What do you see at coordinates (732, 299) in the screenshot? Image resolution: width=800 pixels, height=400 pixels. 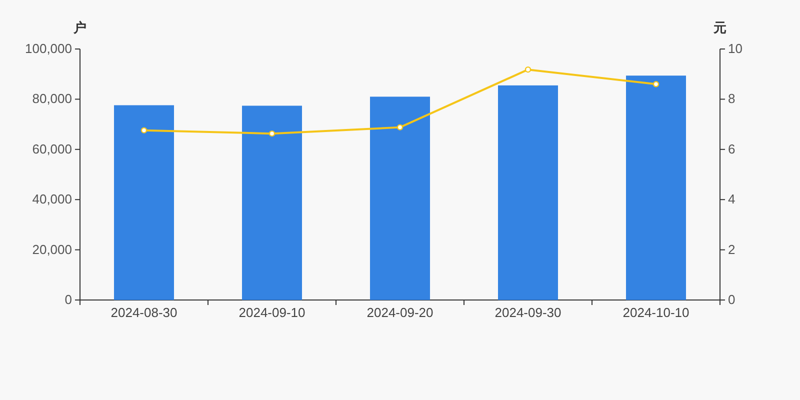 I see `y2-tick-label: 0` at bounding box center [732, 299].